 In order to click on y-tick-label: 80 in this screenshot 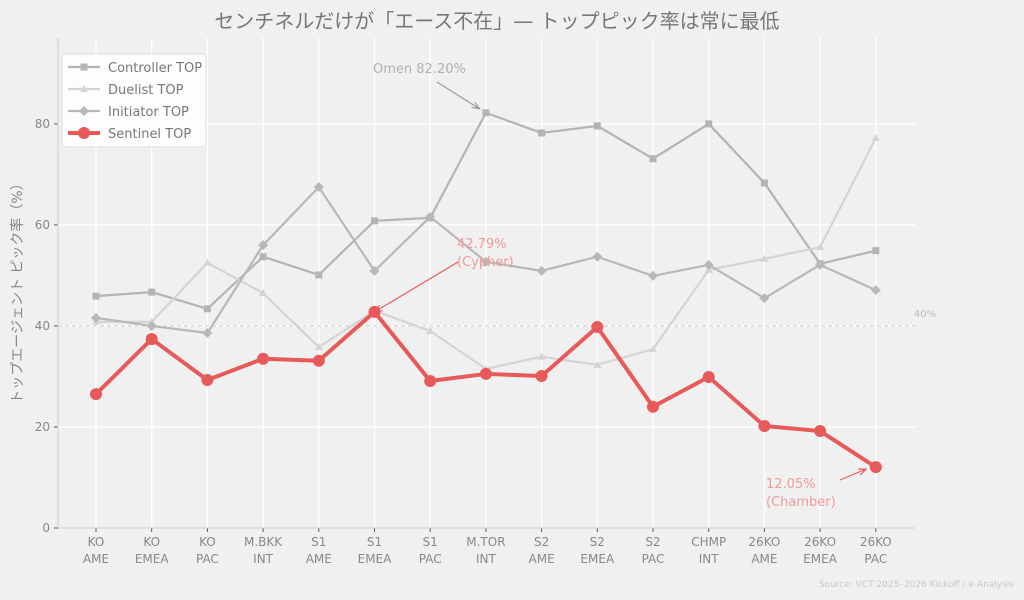, I will do `click(42, 124)`.